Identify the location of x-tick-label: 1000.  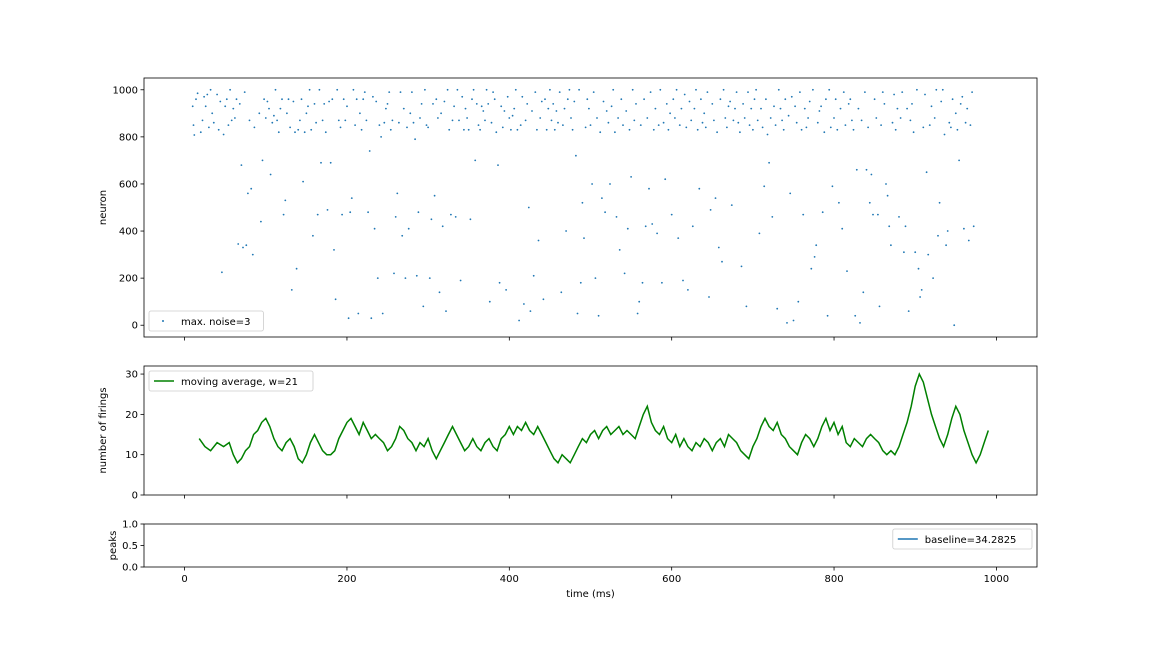
(996, 579).